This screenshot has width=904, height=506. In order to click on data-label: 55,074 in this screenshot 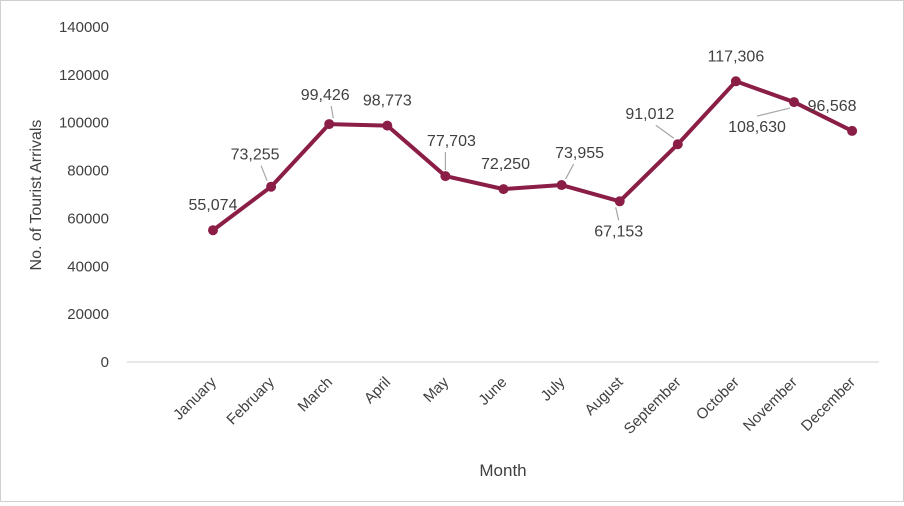, I will do `click(213, 205)`.